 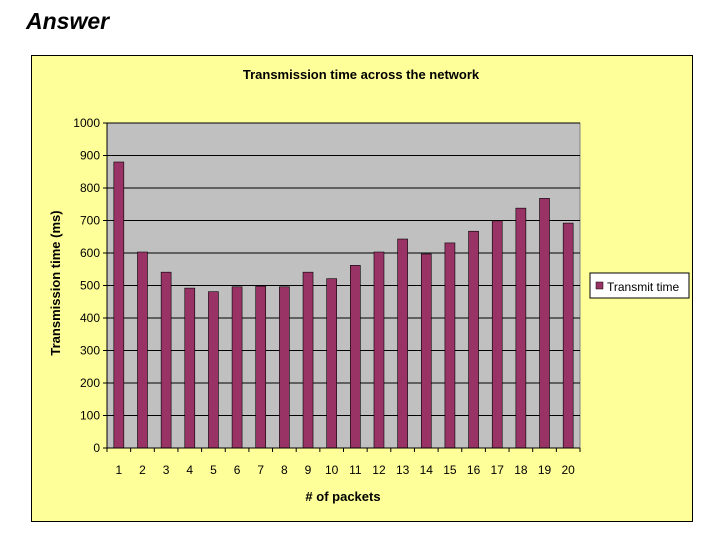 I want to click on y-tick-label: 300, so click(x=90, y=351).